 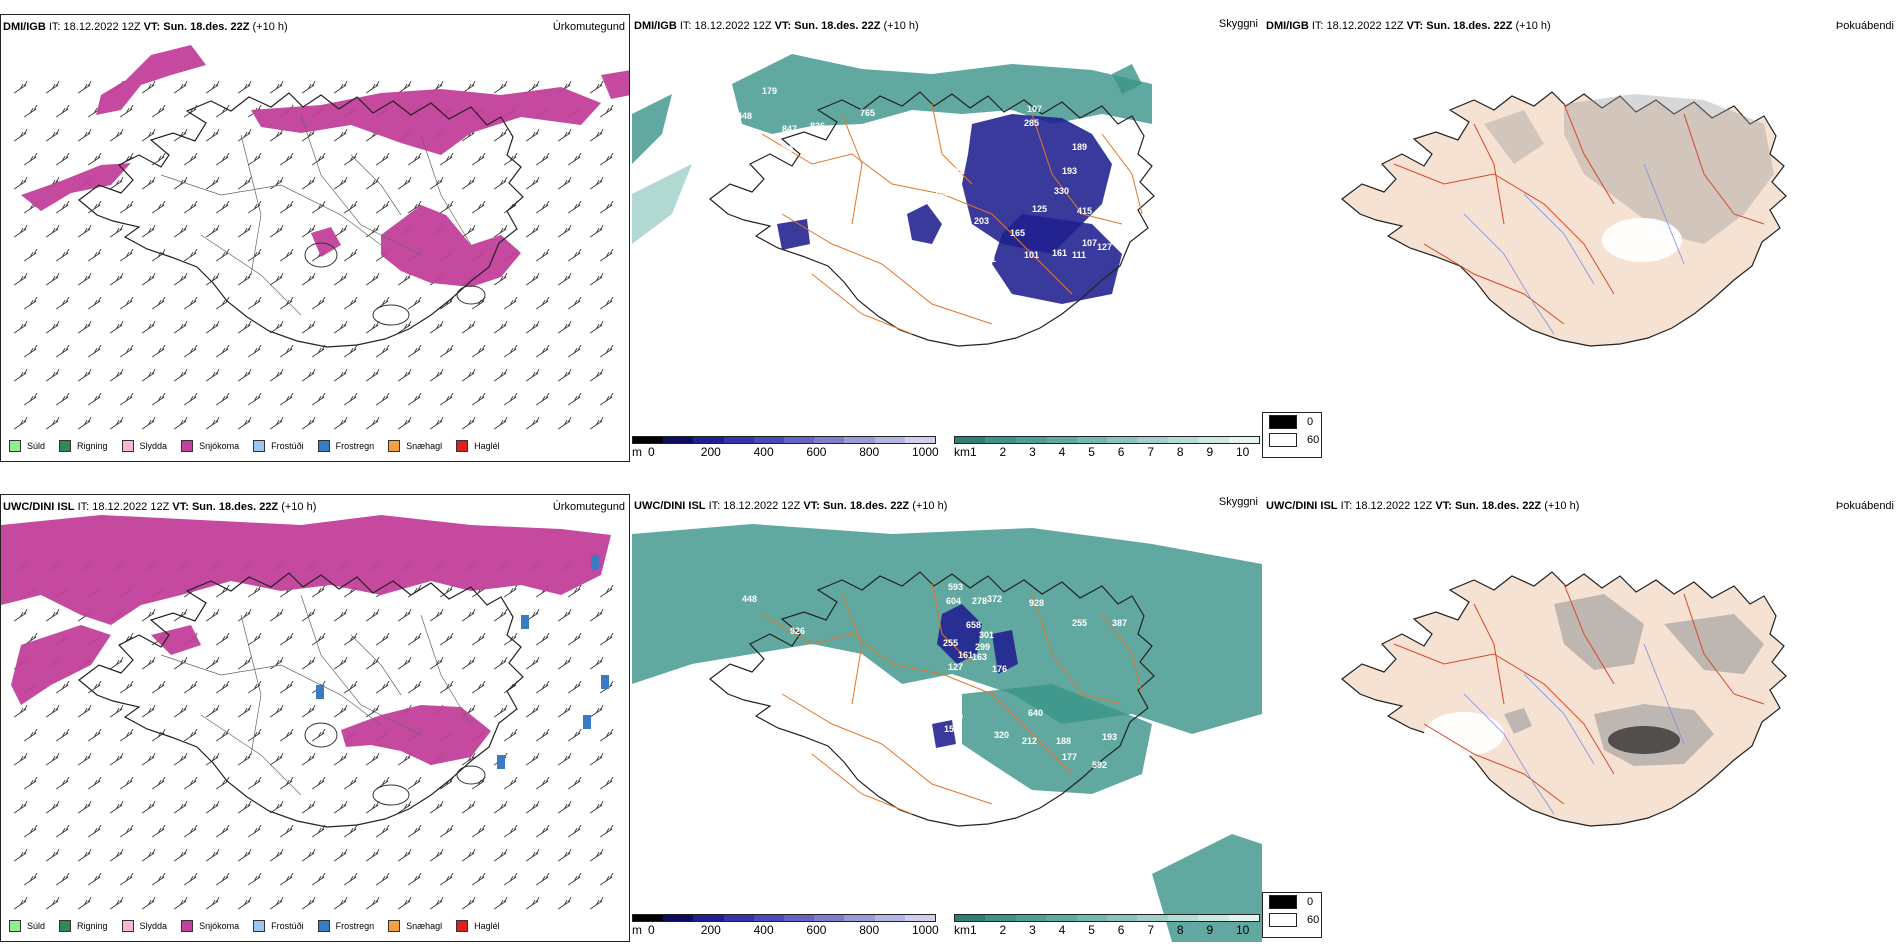 I want to click on cloud-base-label: 111, so click(x=989, y=259).